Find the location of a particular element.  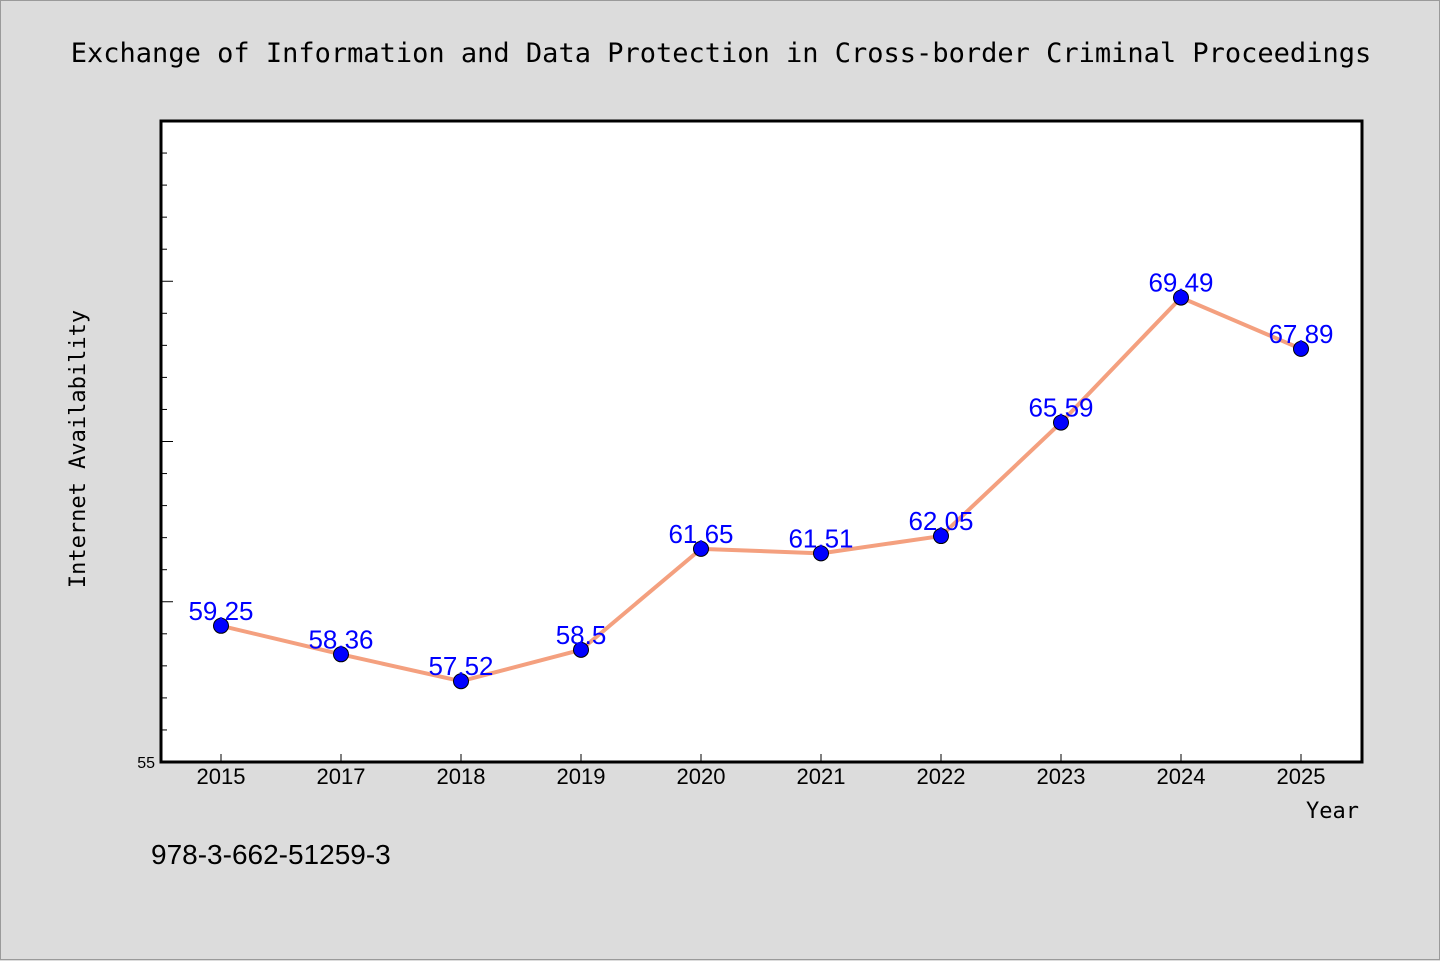

footnote-text: 978-3-662-51259-3 is located at coordinates (271, 854).